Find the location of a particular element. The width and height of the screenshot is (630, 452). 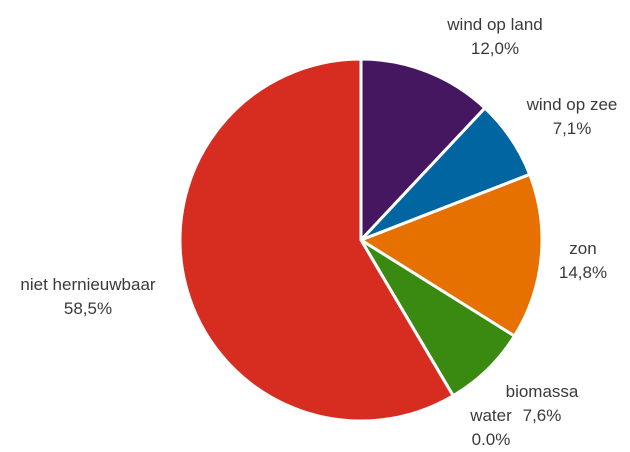

label-zon-name: zon is located at coordinates (582, 248).